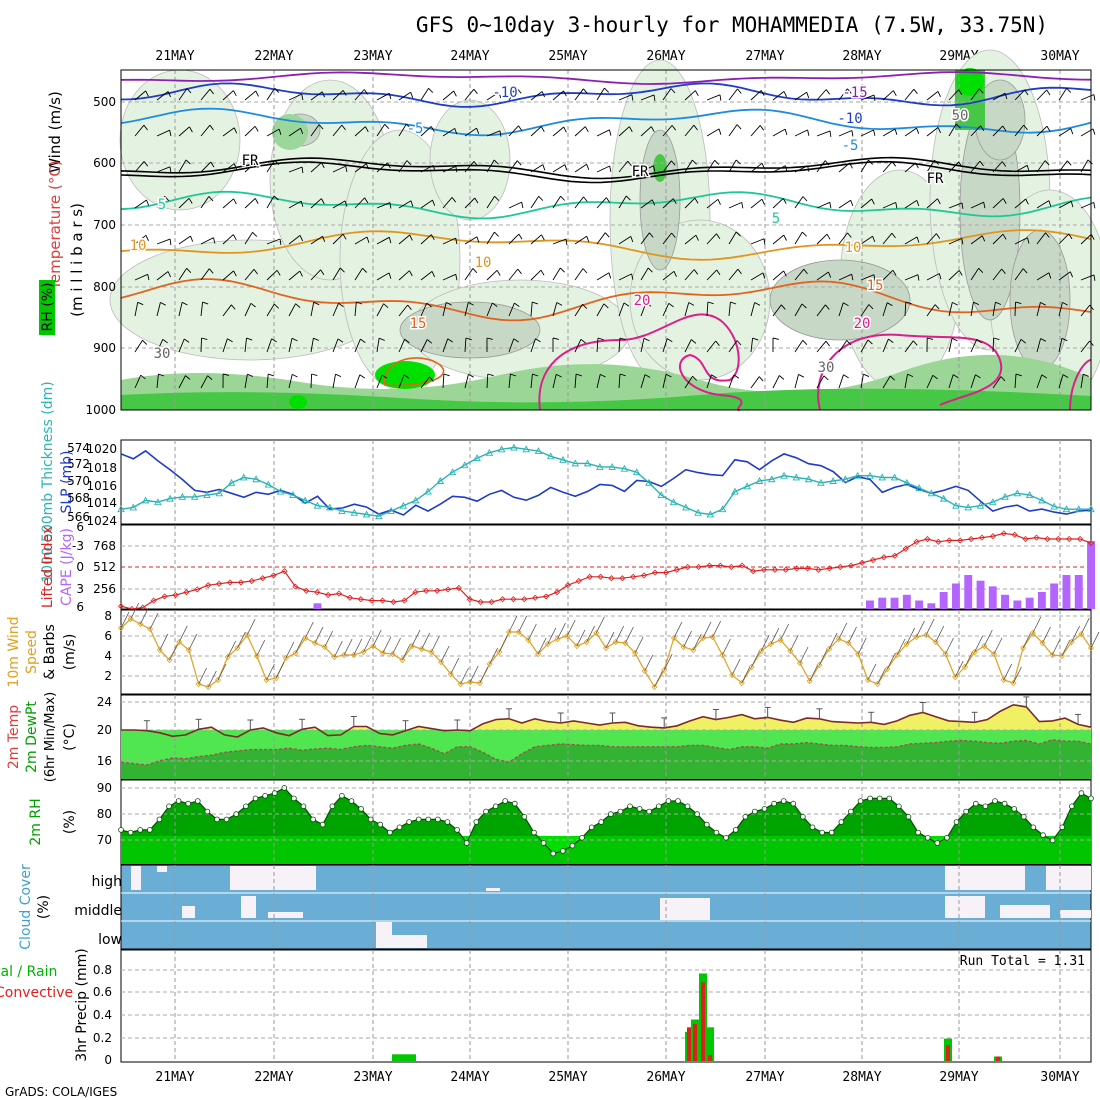  What do you see at coordinates (1040, 300) in the screenshot?
I see `rh-shade-mid` at bounding box center [1040, 300].